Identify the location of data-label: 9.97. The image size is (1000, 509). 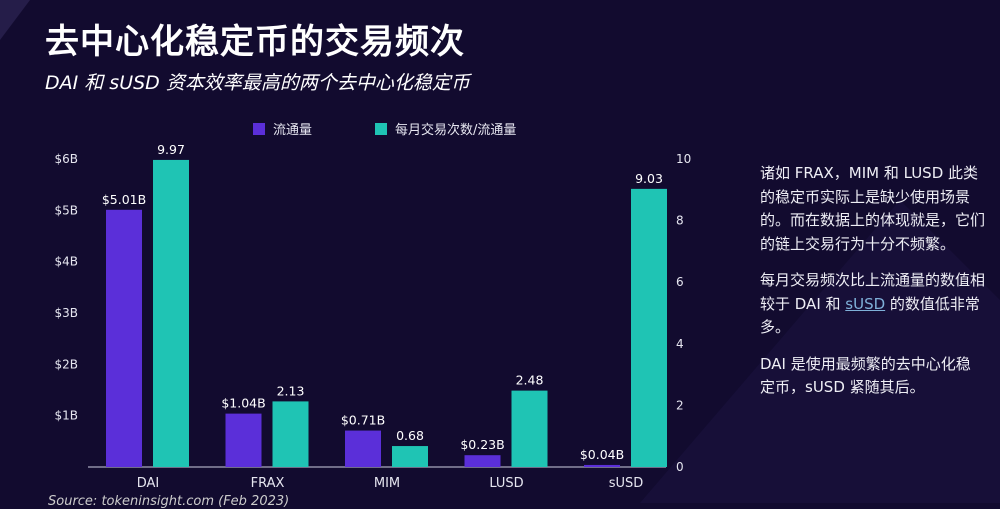
(171, 149).